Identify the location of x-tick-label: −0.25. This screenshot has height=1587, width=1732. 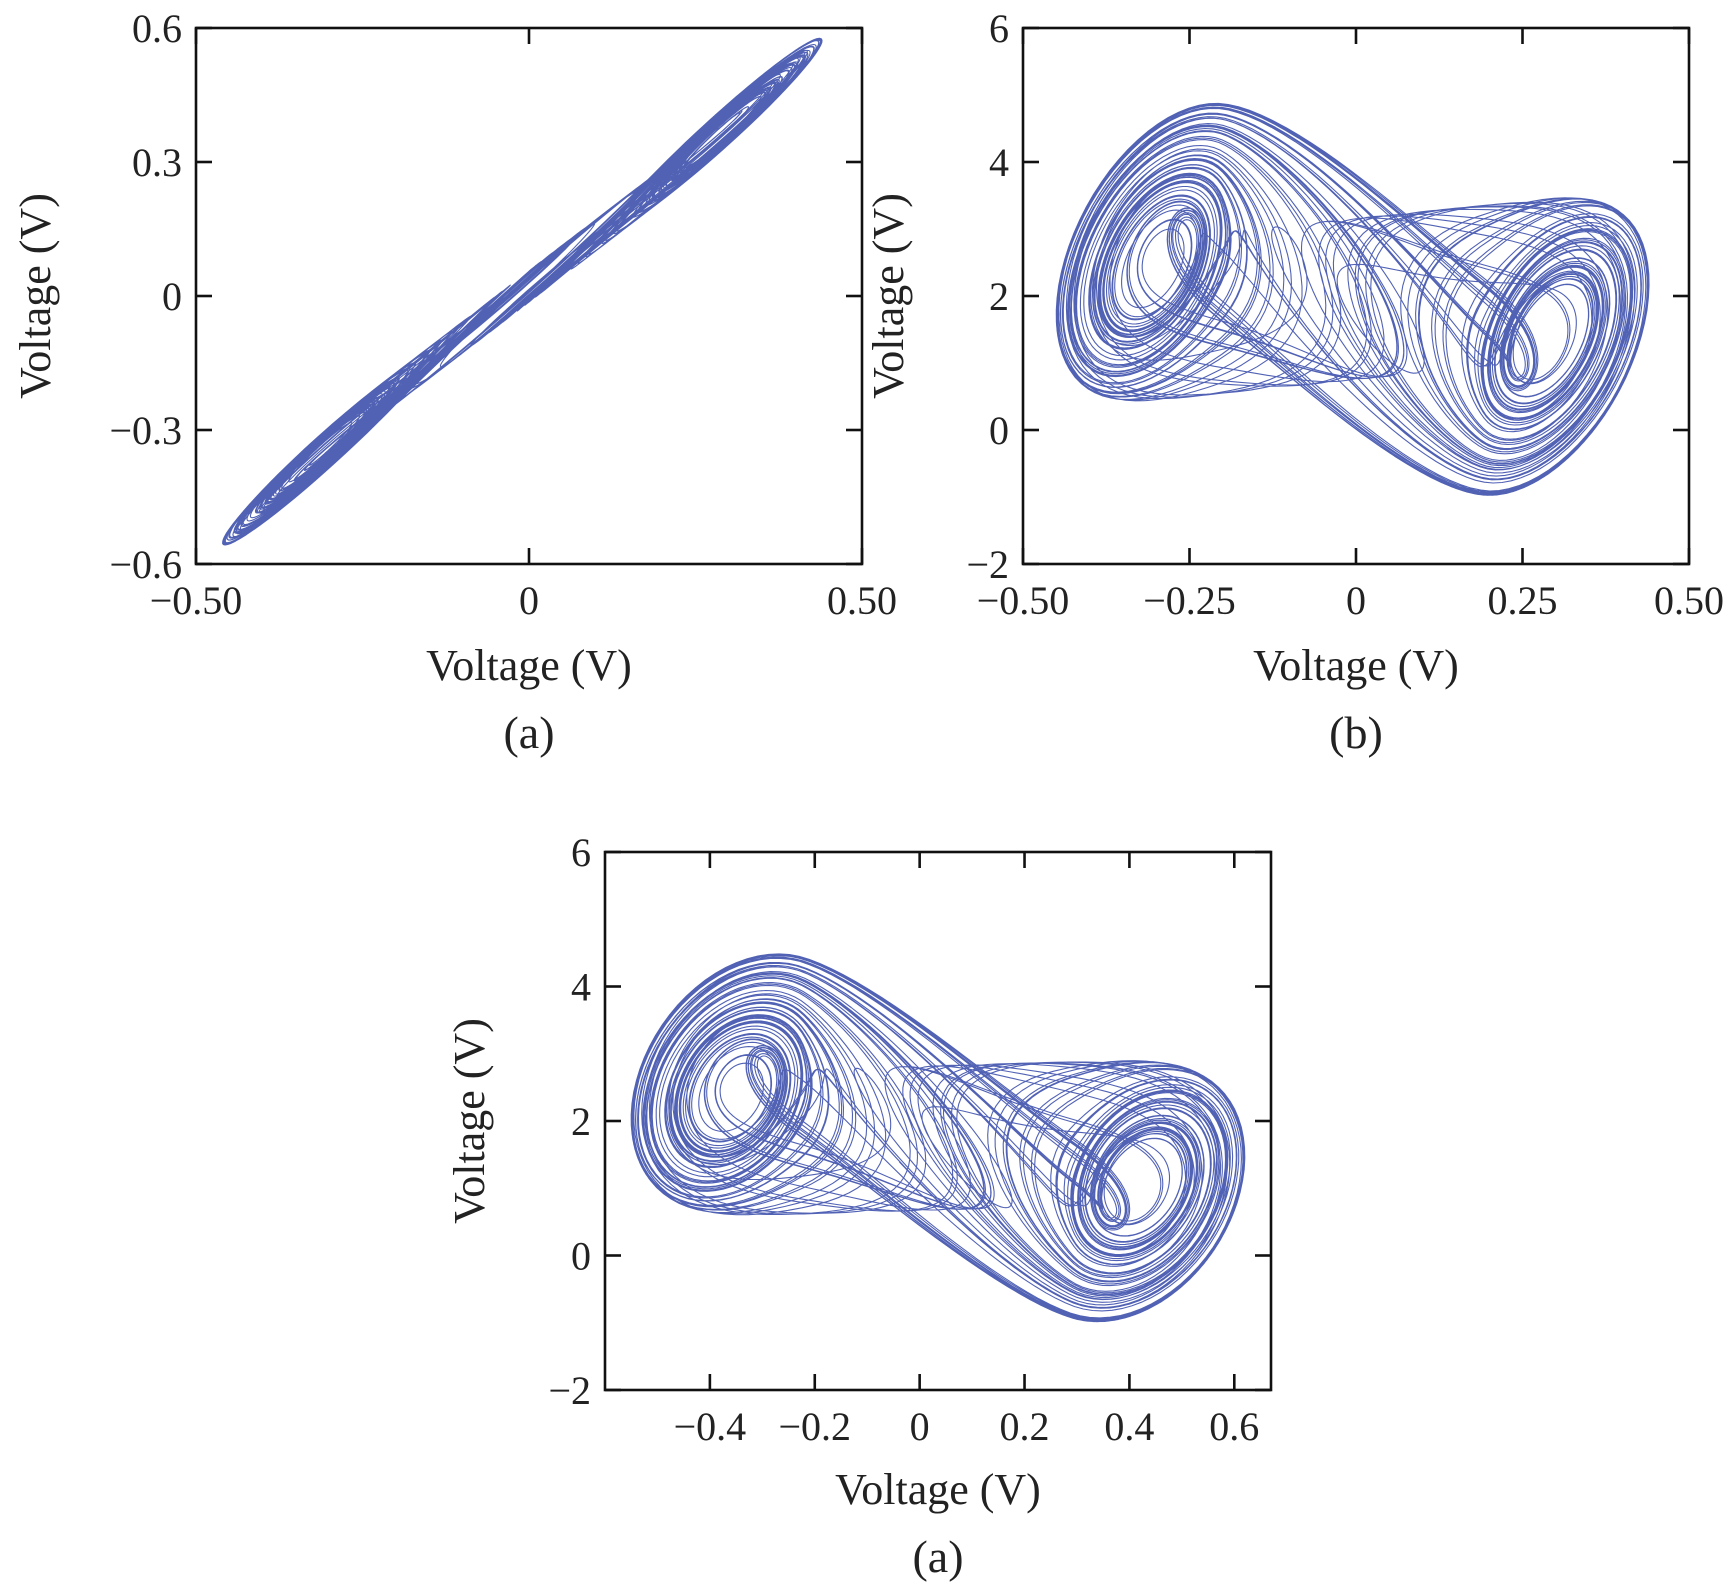
(1189, 600).